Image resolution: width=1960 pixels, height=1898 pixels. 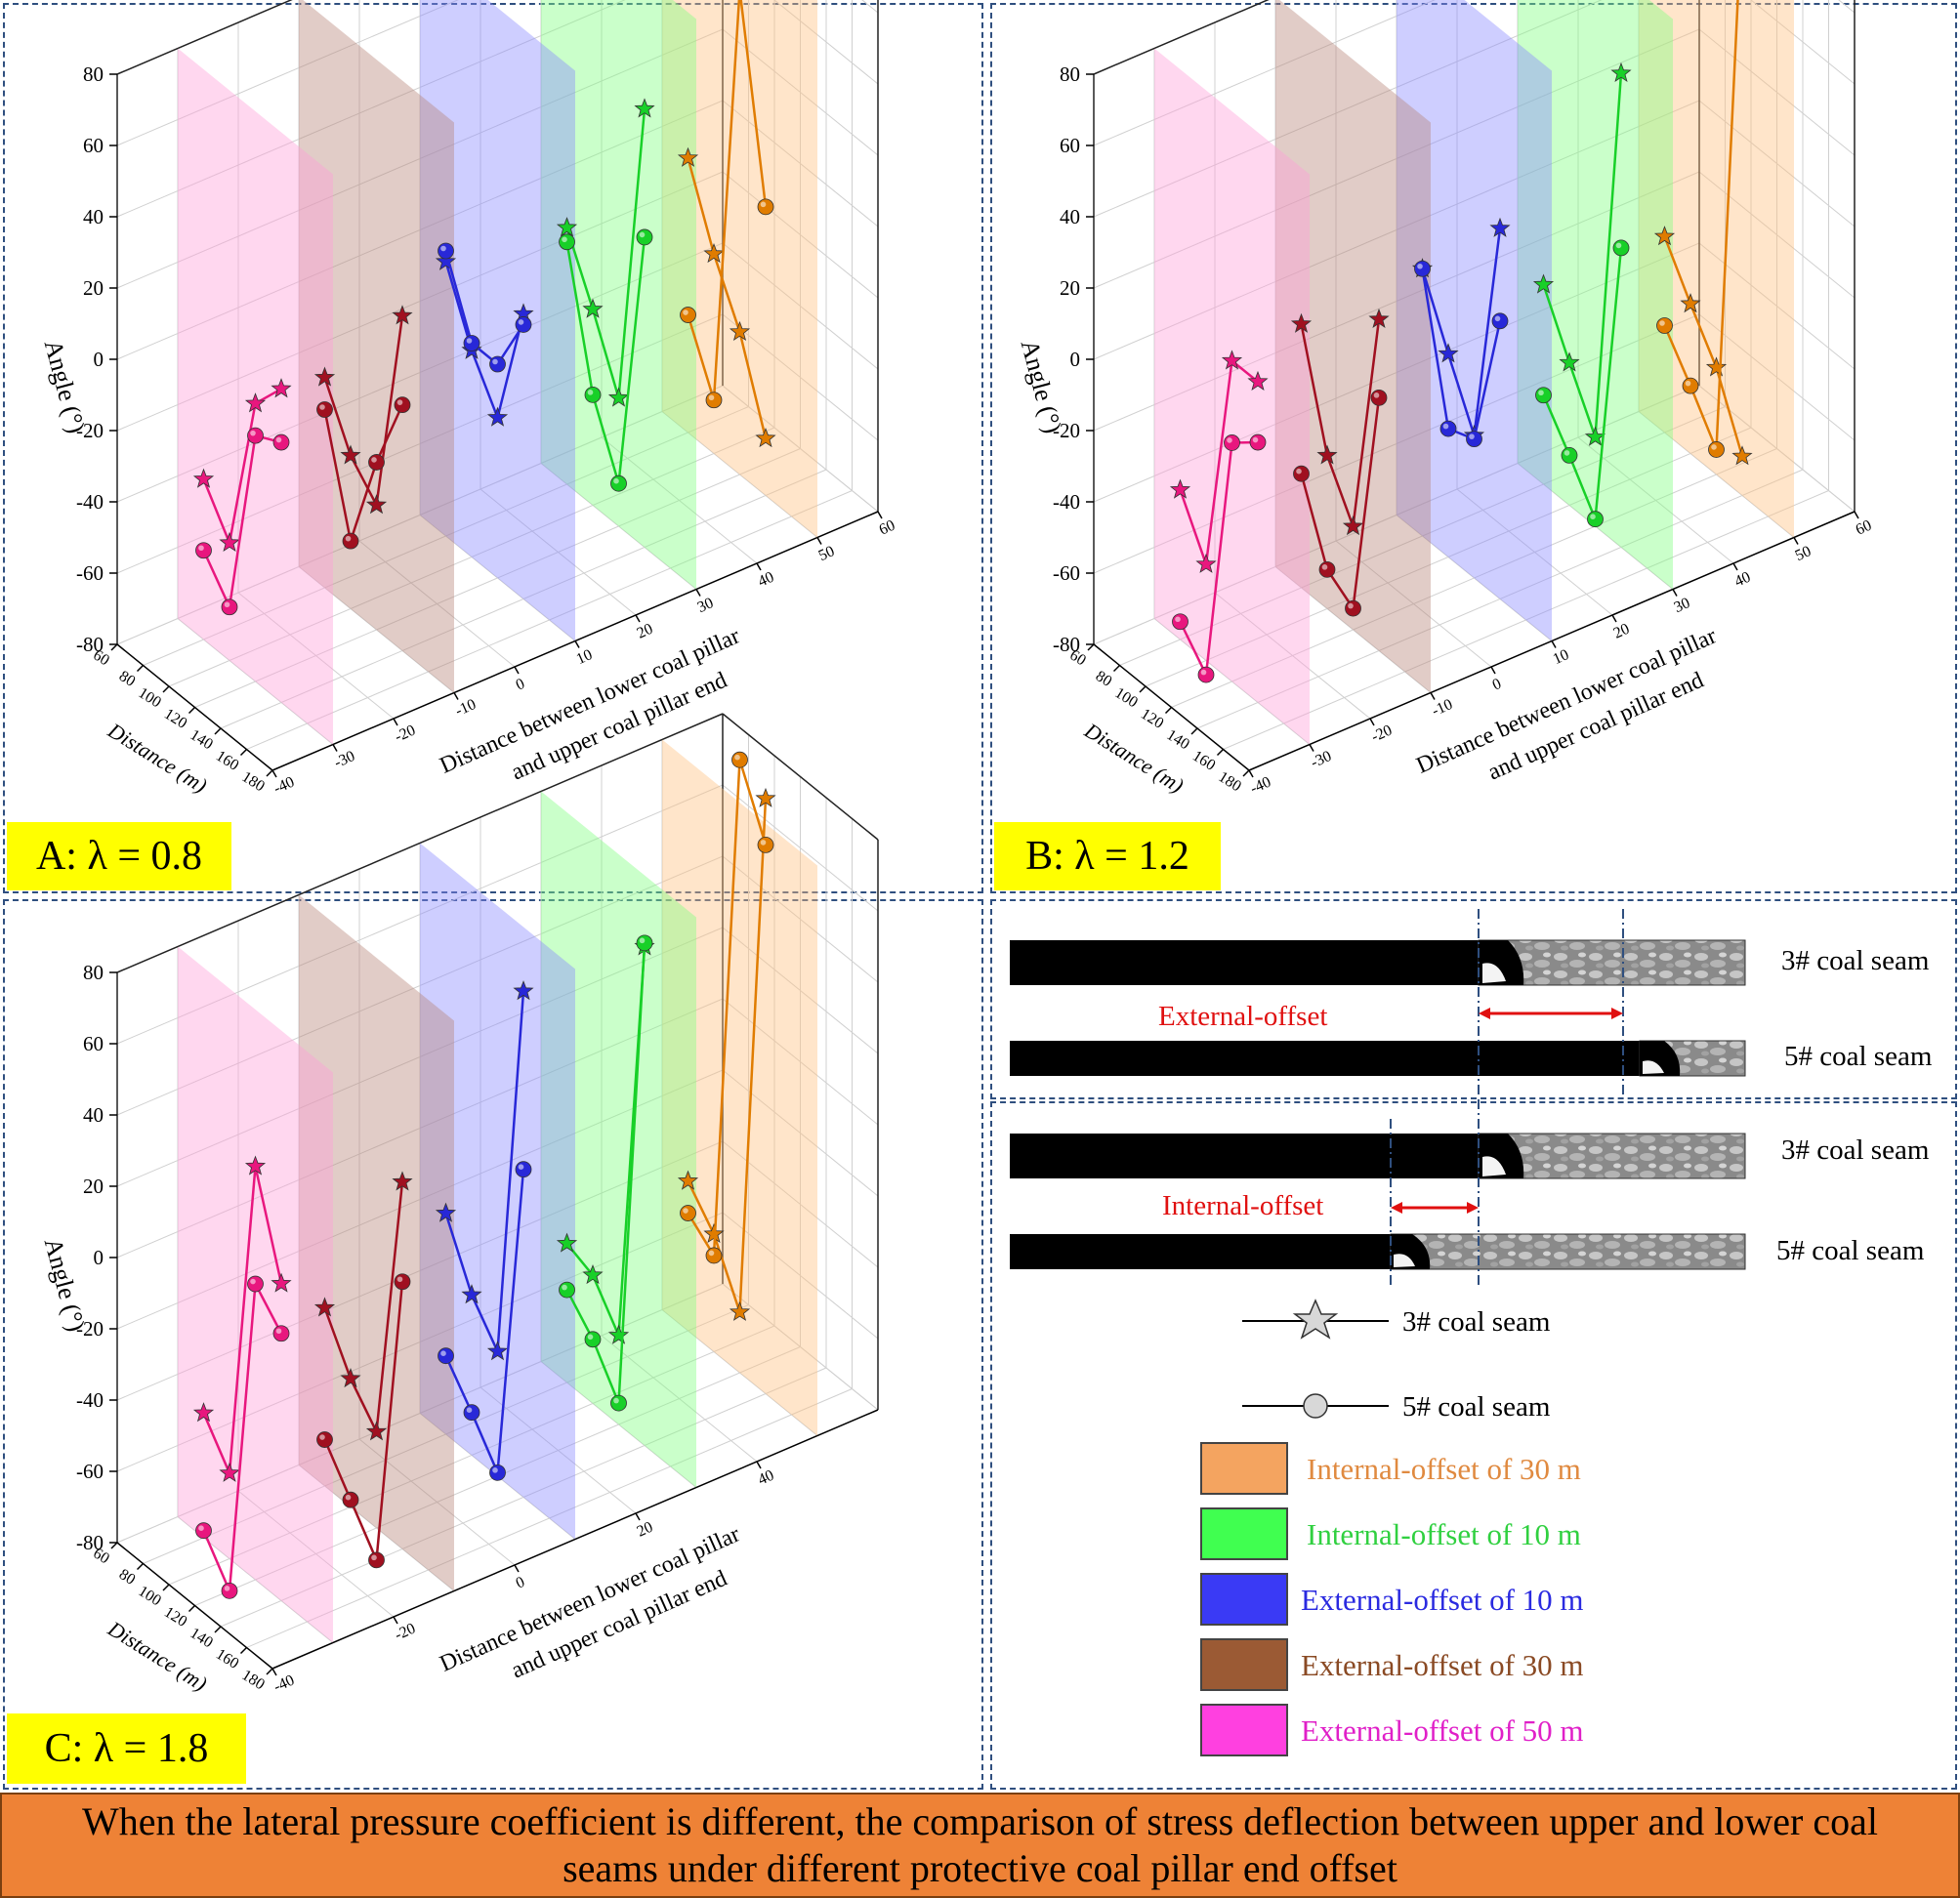 I want to click on legend-swatch-ext50, so click(x=1244, y=1730).